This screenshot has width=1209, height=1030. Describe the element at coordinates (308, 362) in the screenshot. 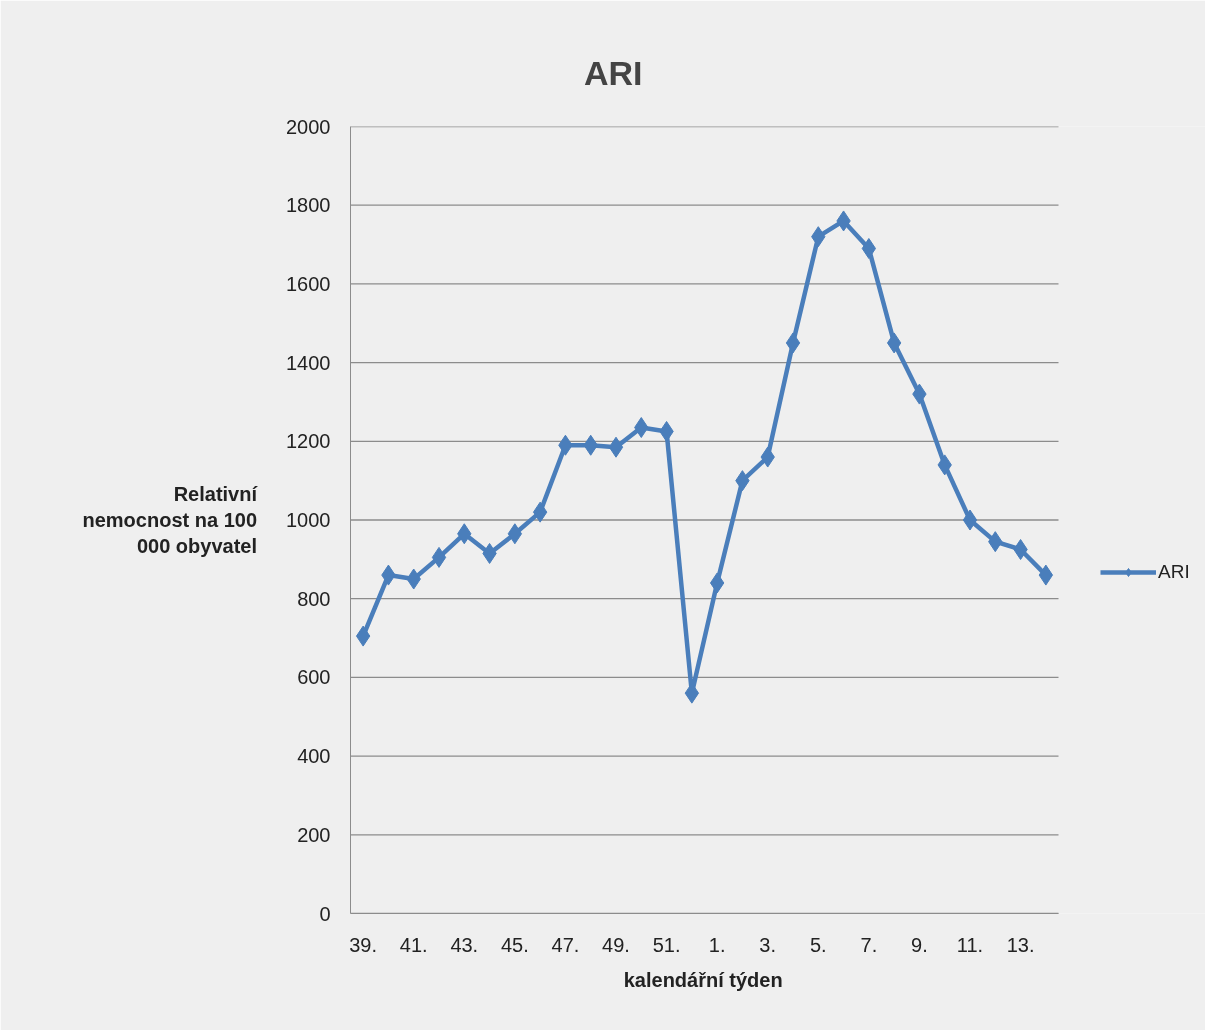

I see `y-tick-label: 1400` at that location.